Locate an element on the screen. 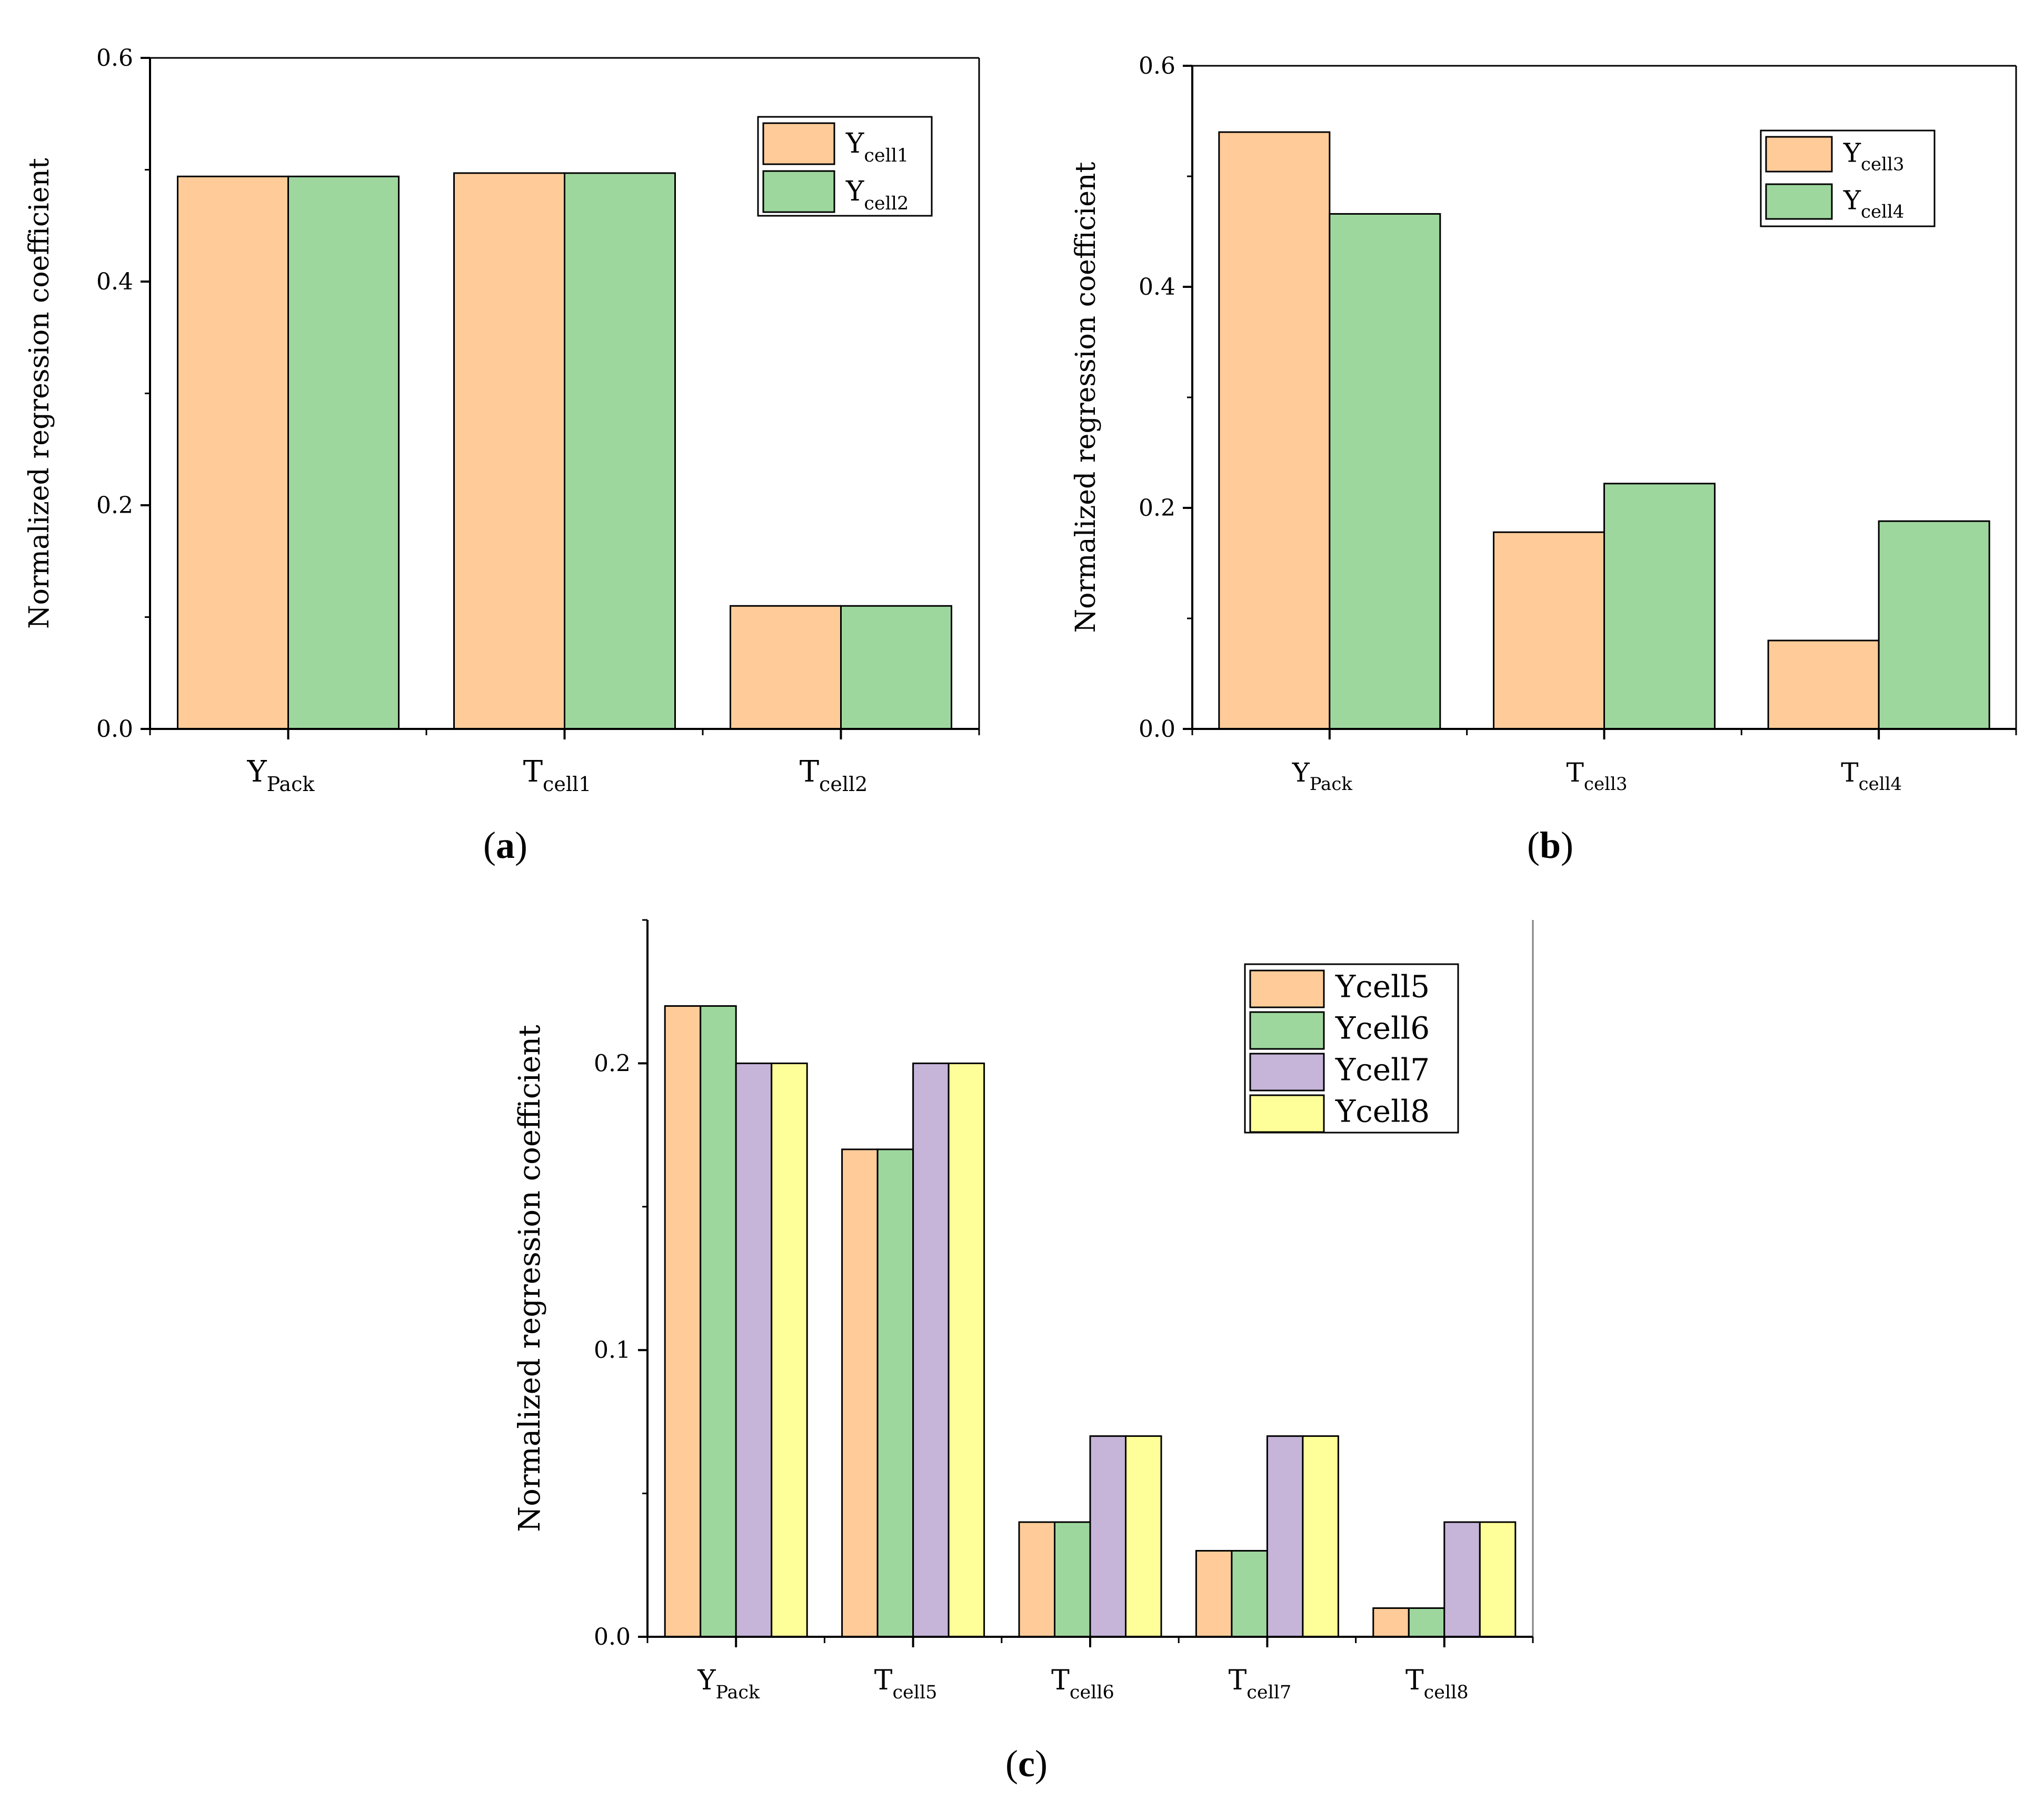  legend-label-0: Ycell5 is located at coordinates (1382, 986).